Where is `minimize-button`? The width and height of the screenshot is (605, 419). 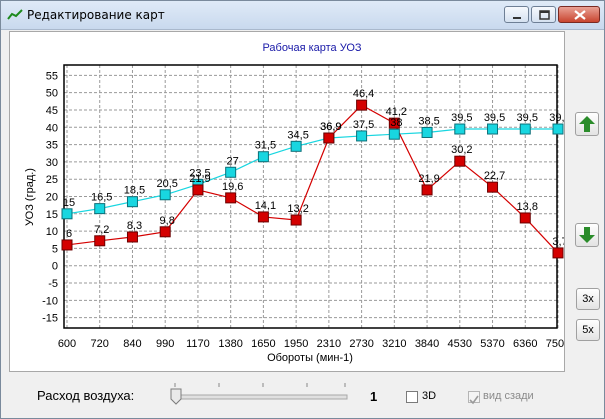
minimize-button is located at coordinates (516, 14).